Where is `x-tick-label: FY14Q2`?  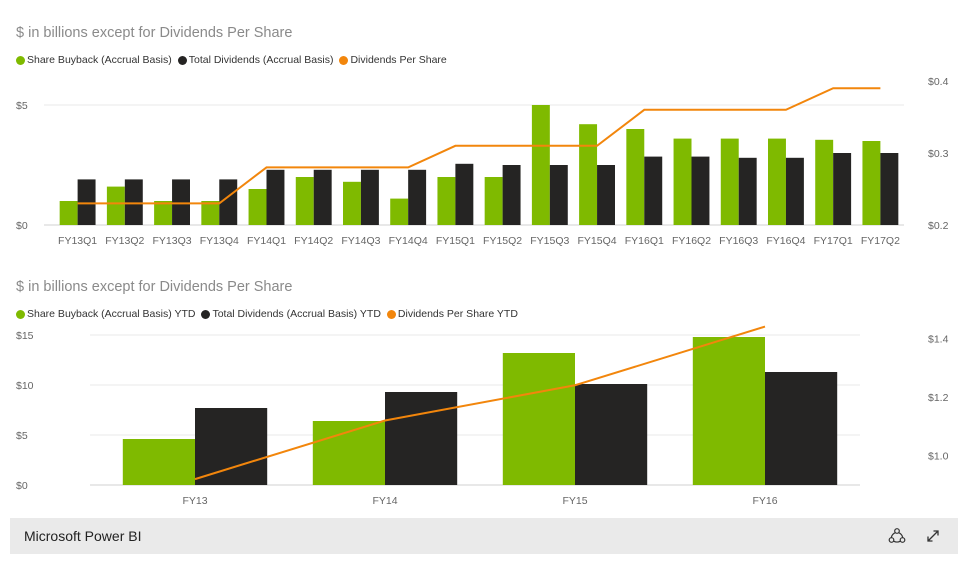
x-tick-label: FY14Q2 is located at coordinates (313, 241).